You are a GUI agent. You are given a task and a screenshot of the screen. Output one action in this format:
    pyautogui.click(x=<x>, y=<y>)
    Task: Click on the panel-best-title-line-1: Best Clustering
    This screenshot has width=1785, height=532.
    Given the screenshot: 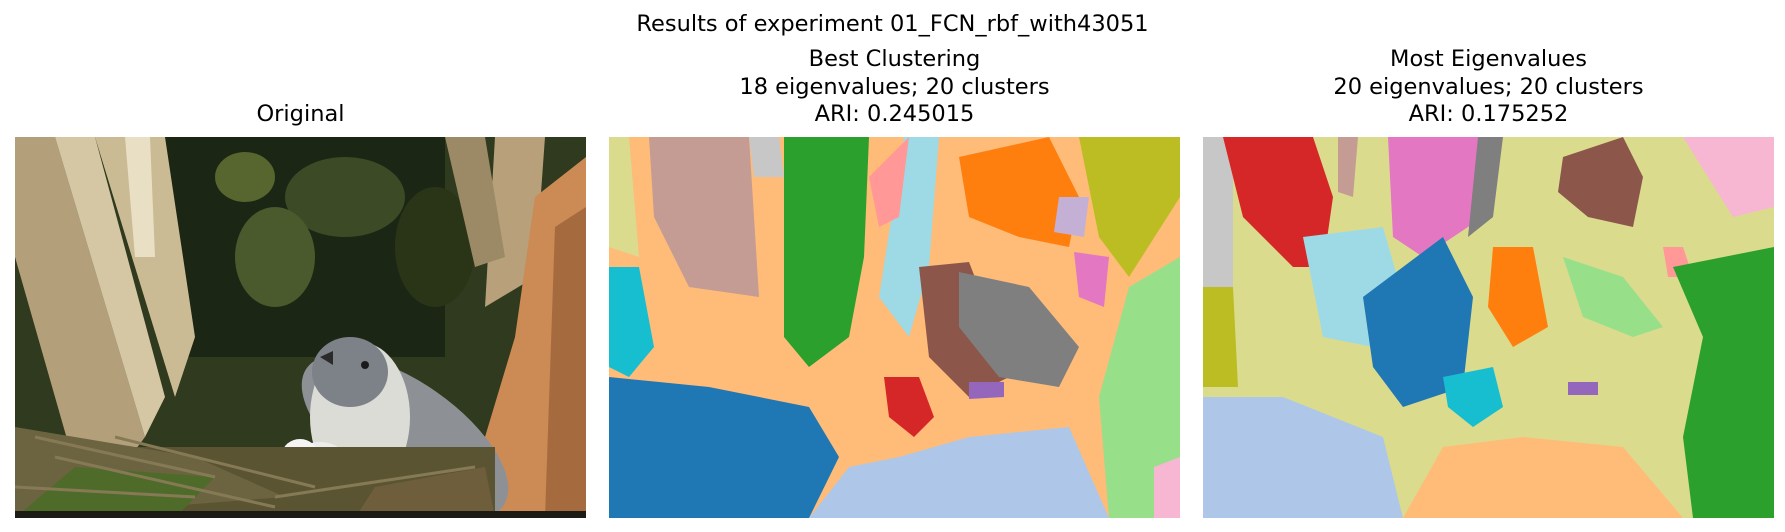 What is the action you would take?
    pyautogui.click(x=894, y=59)
    